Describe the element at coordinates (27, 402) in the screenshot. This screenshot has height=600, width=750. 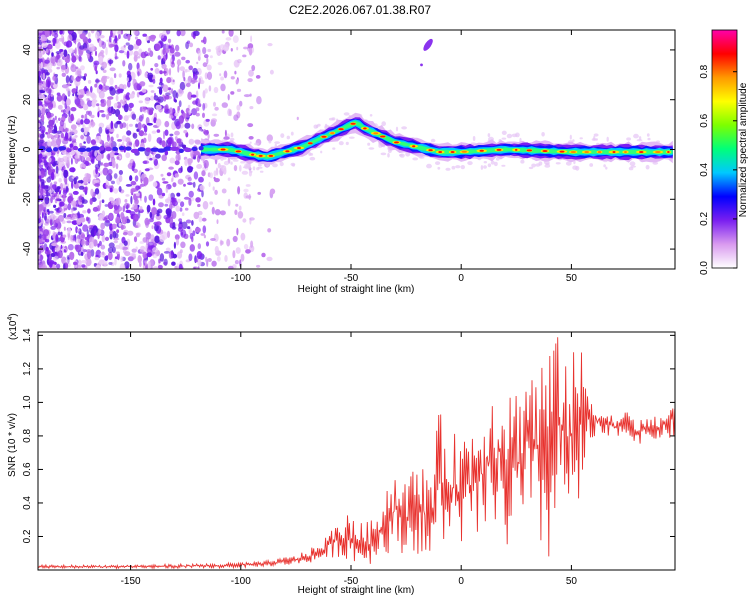
I see `snr-y-tick-label: 1.0` at that location.